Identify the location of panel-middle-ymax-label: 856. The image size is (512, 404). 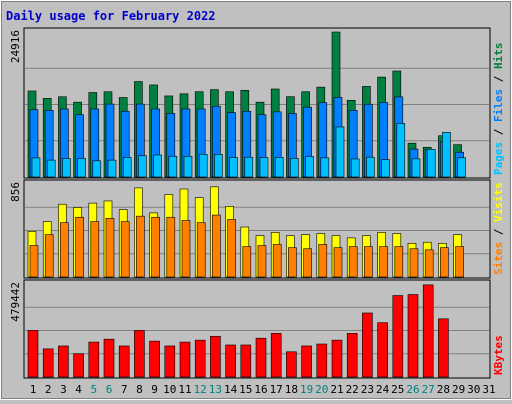
(15, 192).